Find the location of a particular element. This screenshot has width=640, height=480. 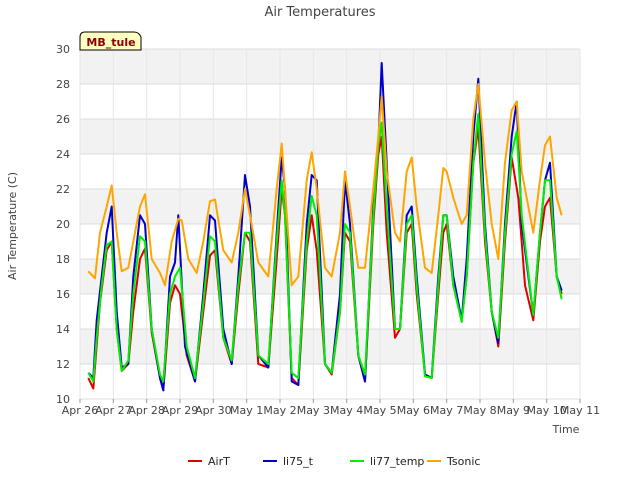

y-tick-label: 20 is located at coordinates (63, 224).